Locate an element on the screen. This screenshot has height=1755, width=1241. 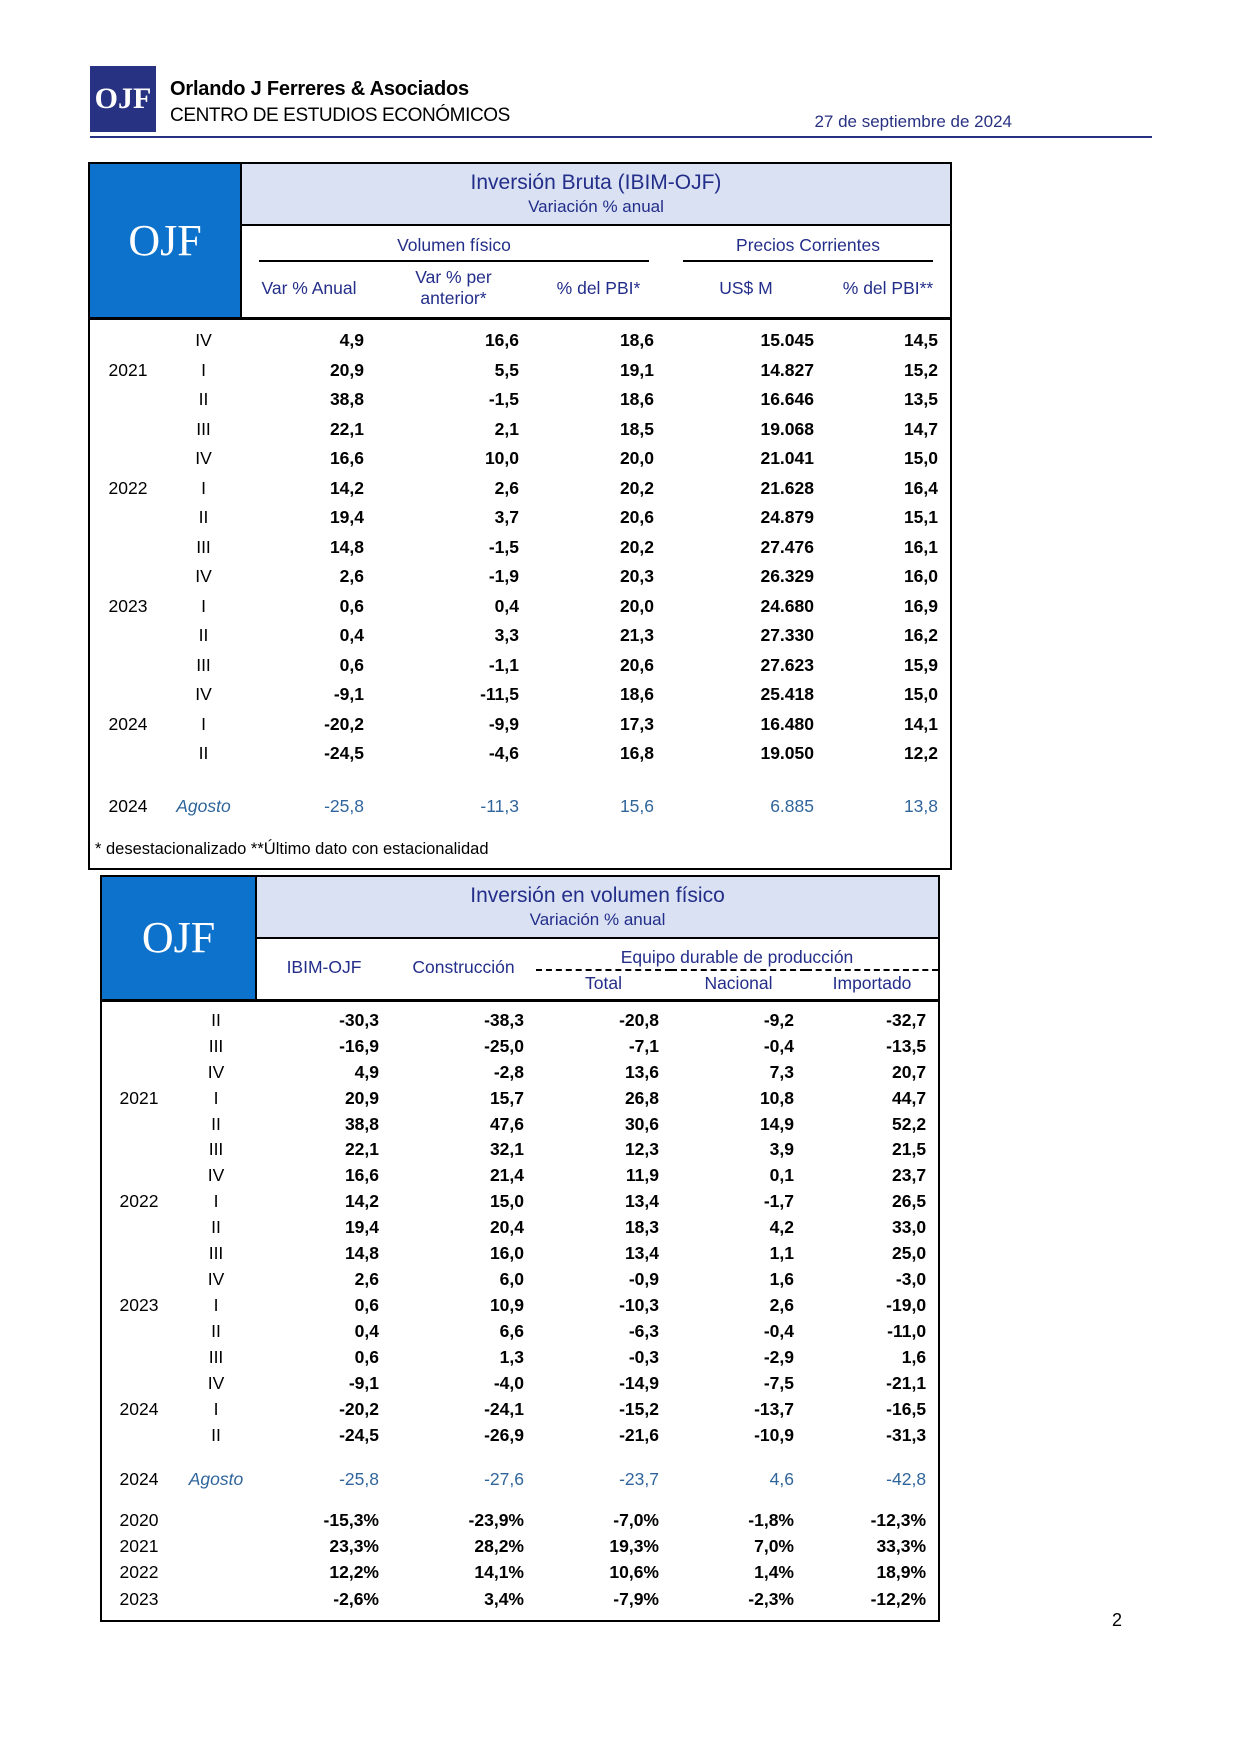
value-cell: 33,0 is located at coordinates (909, 1227).